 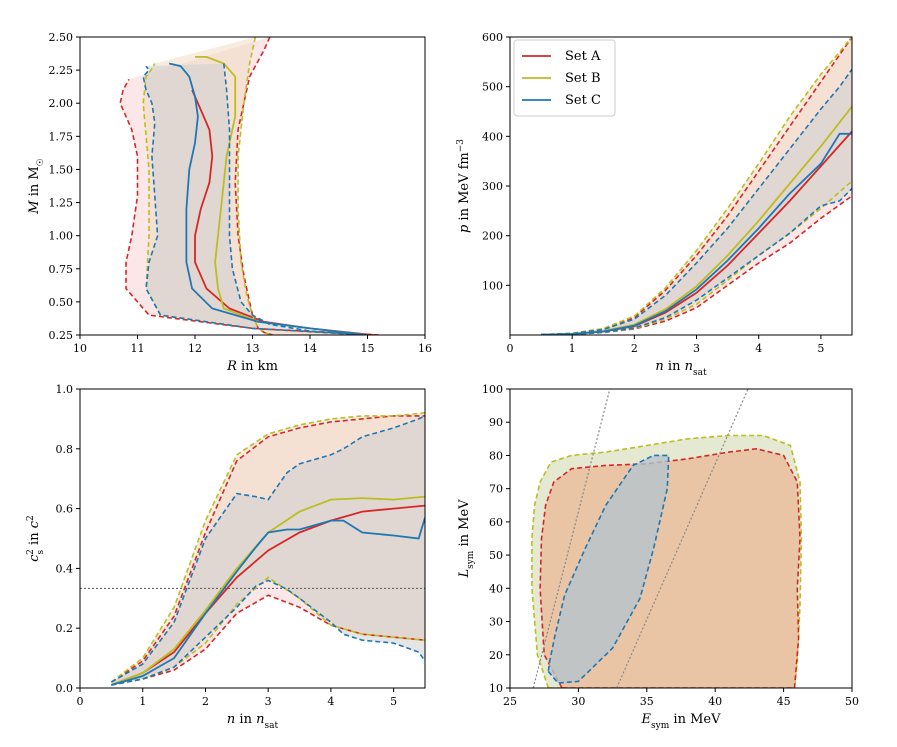 I want to click on mr-ytick-label: 1.50, so click(x=61, y=169).